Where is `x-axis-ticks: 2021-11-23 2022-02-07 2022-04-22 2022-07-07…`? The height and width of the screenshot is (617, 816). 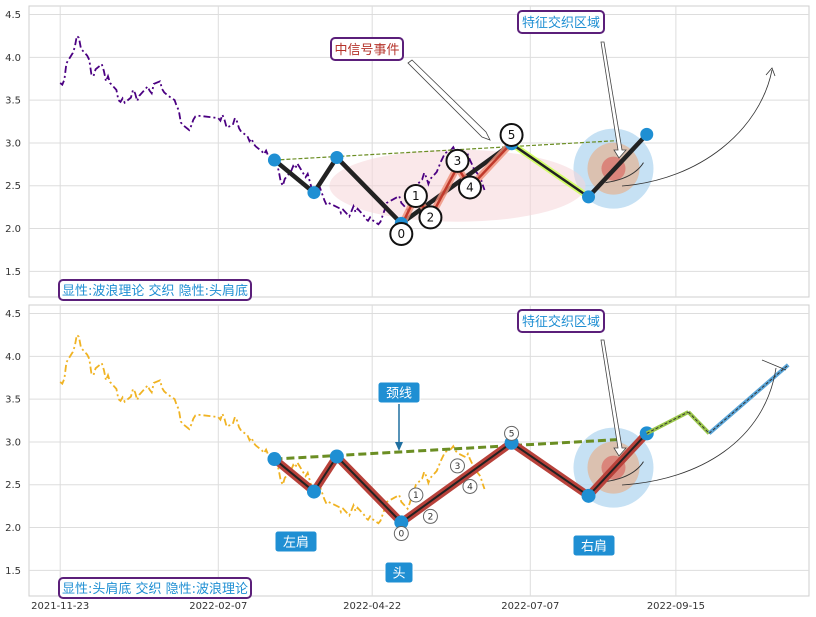
x-axis-ticks: 2021-11-23 2022-02-07 2022-04-22 2022-07-07… is located at coordinates (368, 606).